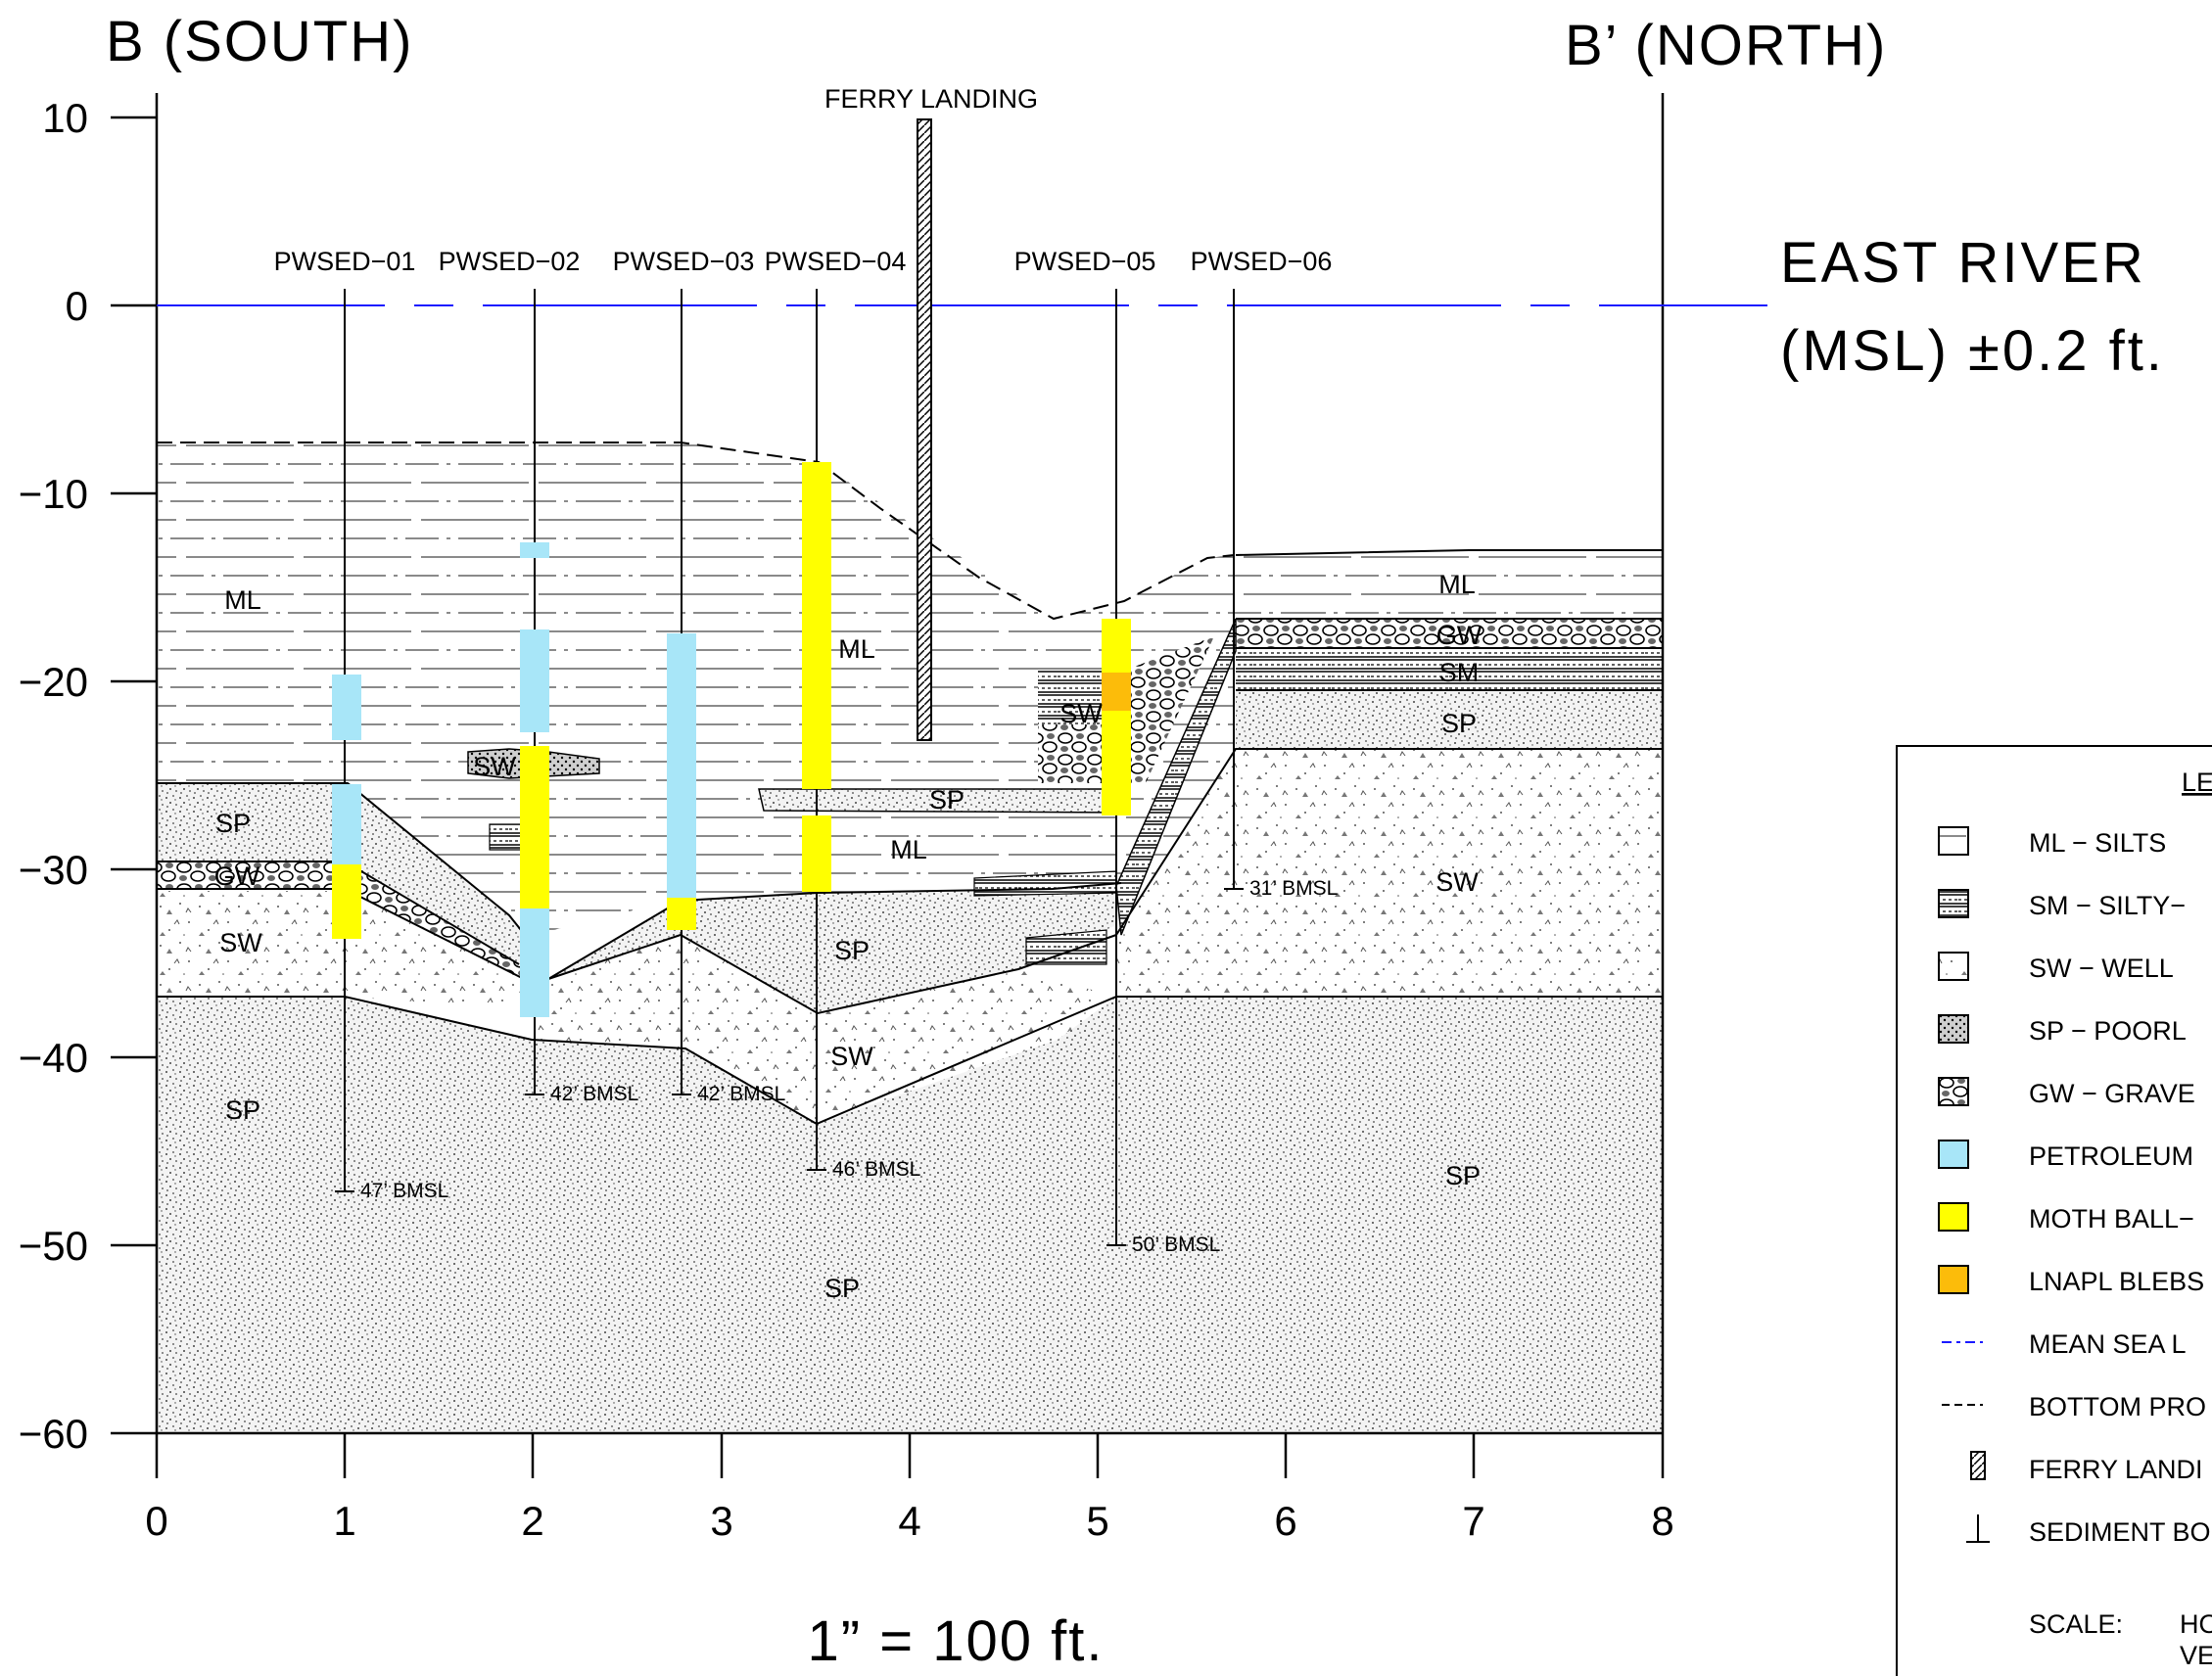 The height and width of the screenshot is (1676, 2212). I want to click on legend-header: LE, so click(2197, 782).